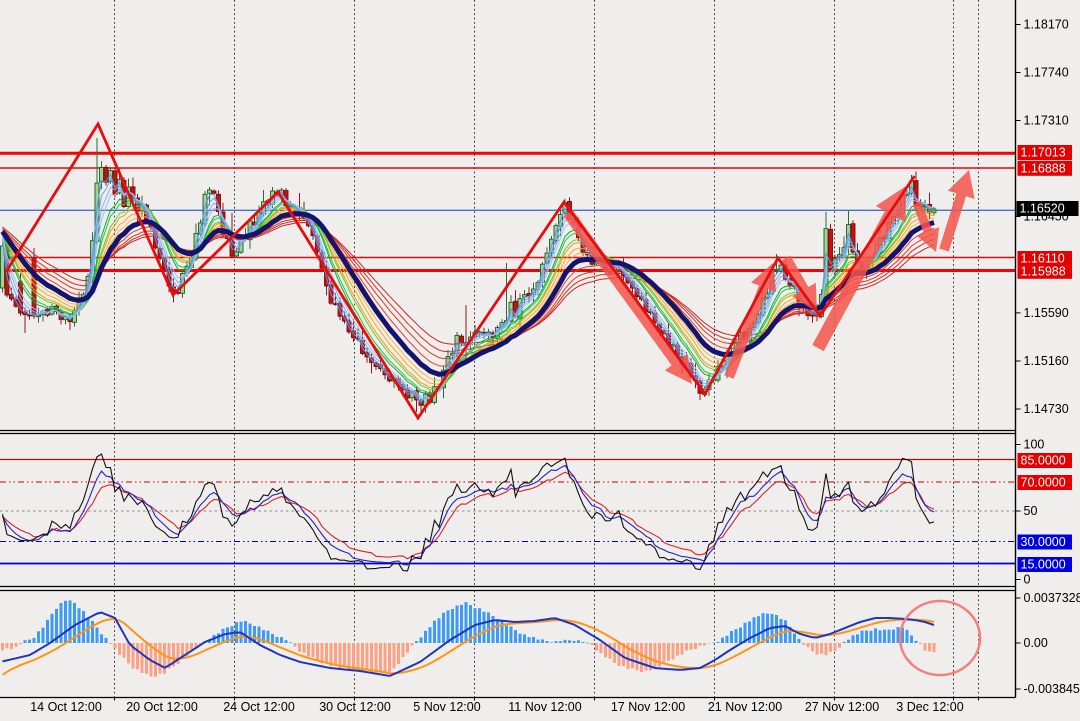 This screenshot has height=721, width=1080. What do you see at coordinates (1036, 643) in the screenshot?
I see `svg-text: 0.00` at bounding box center [1036, 643].